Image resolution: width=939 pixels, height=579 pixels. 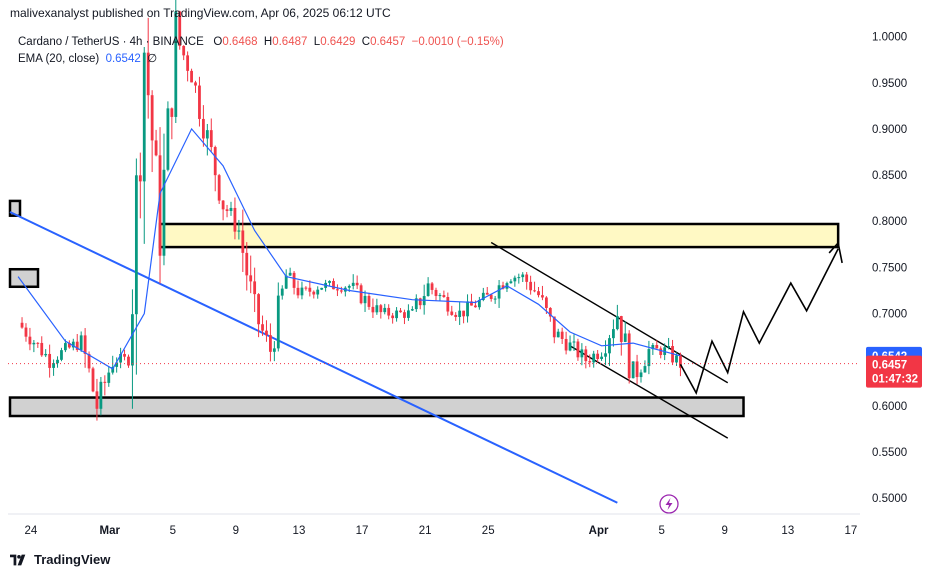 What do you see at coordinates (488, 531) in the screenshot?
I see `x-tick-label: 25` at bounding box center [488, 531].